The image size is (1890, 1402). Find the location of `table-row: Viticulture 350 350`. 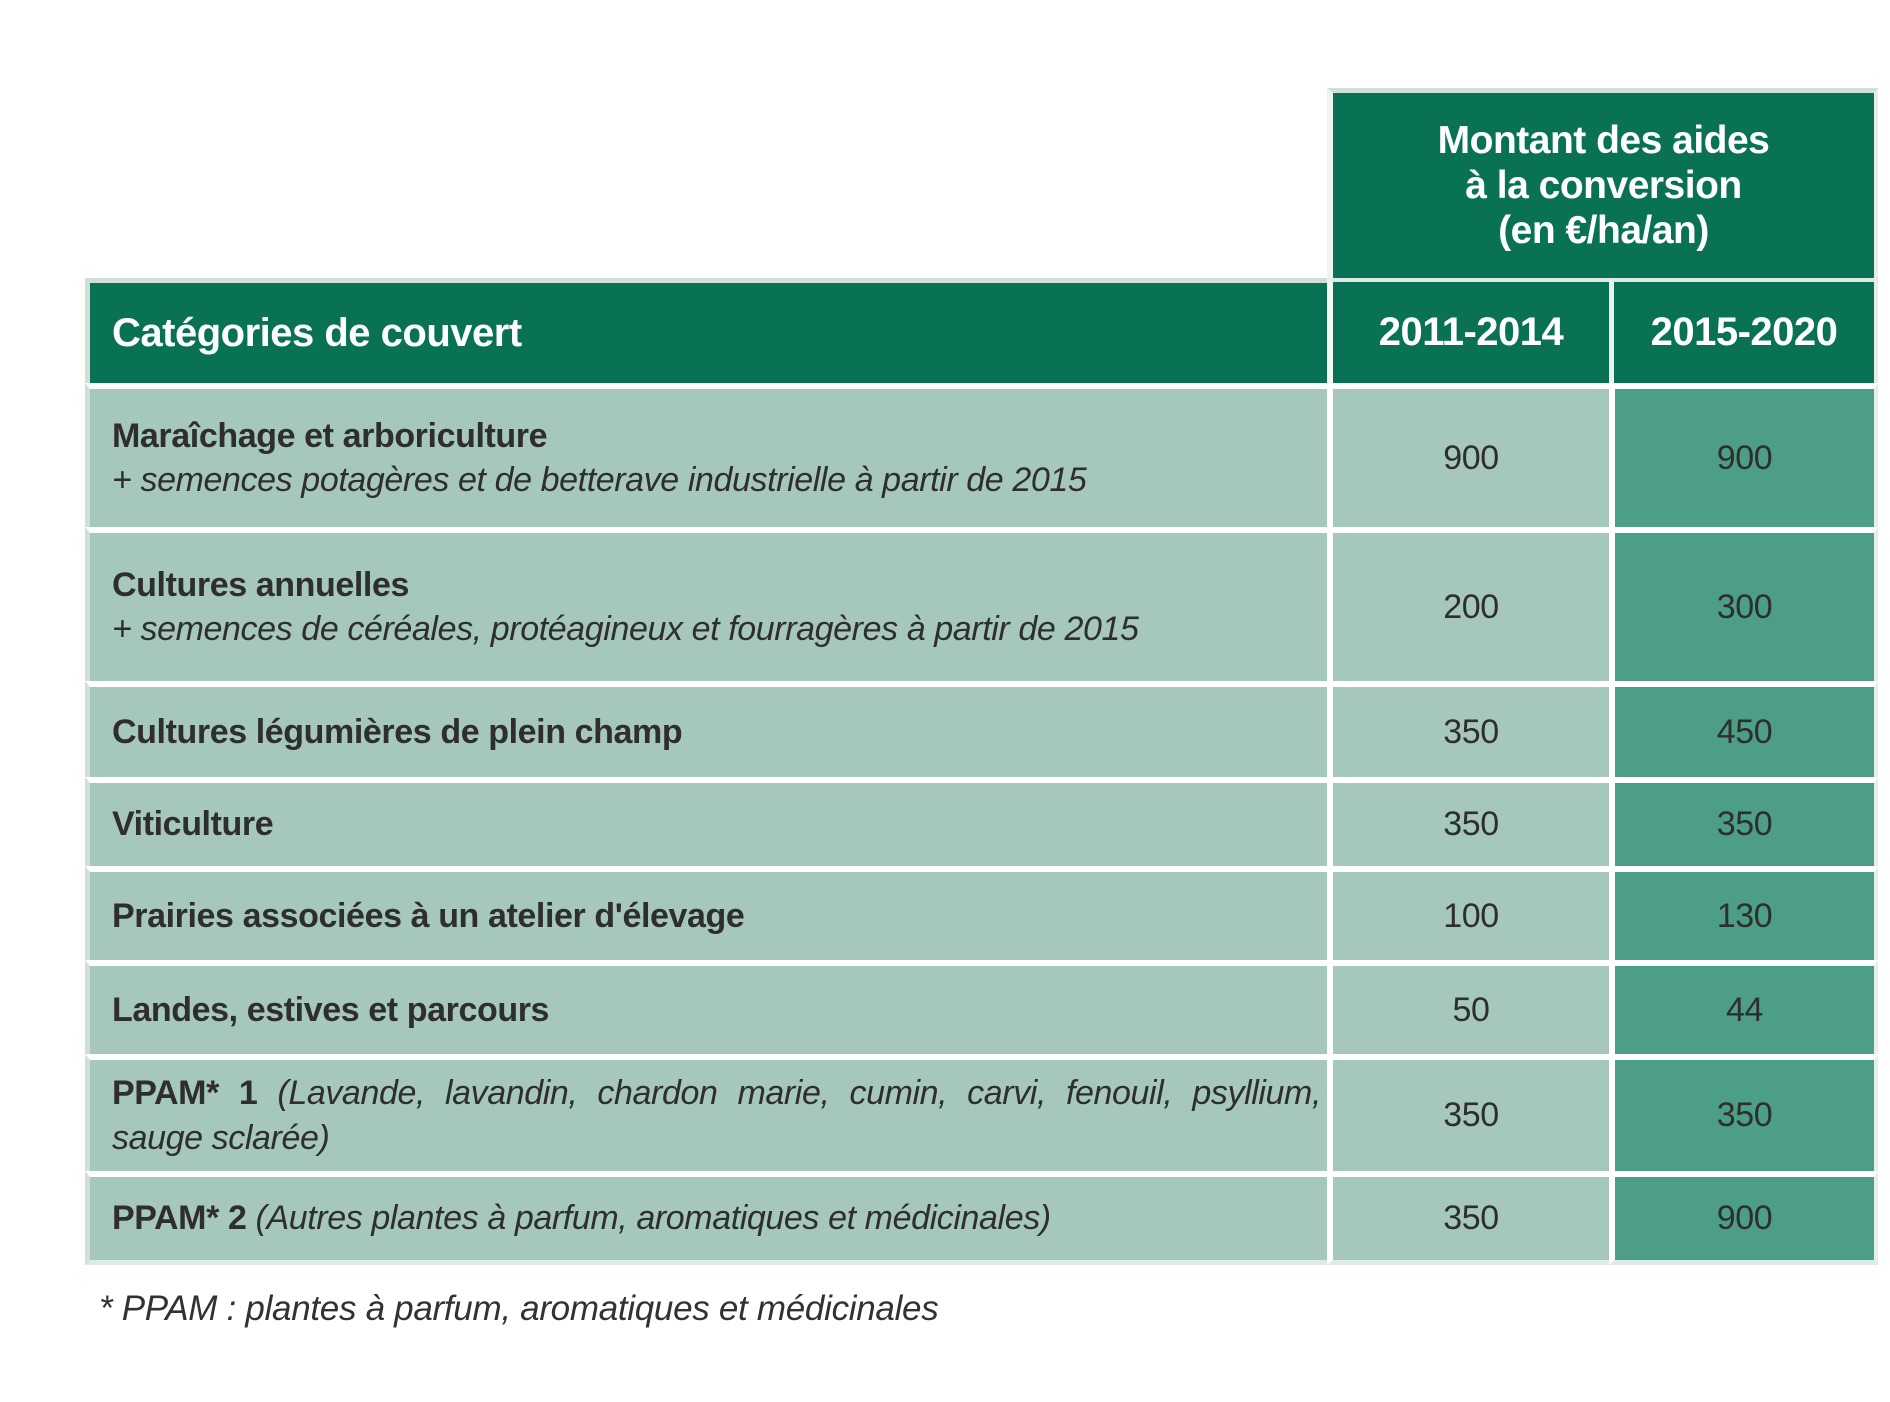

table-row: Viticulture 350 350 is located at coordinates (982, 821).